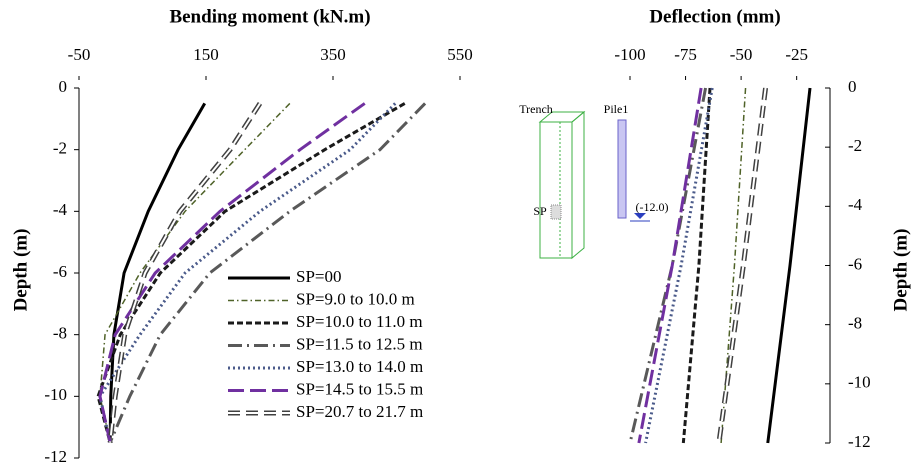  What do you see at coordinates (640, 216) in the screenshot?
I see `level-marker` at bounding box center [640, 216].